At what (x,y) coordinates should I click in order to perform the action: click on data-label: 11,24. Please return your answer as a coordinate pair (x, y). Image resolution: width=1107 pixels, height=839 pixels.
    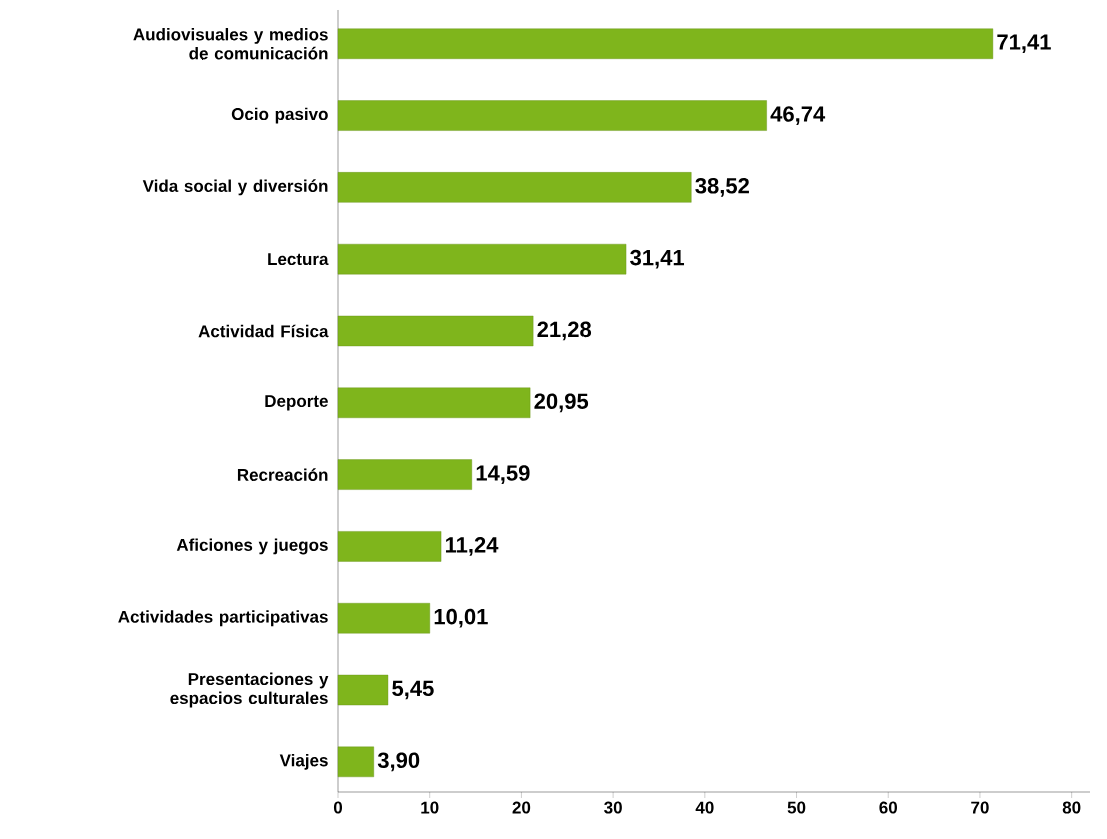
    Looking at the image, I should click on (472, 546).